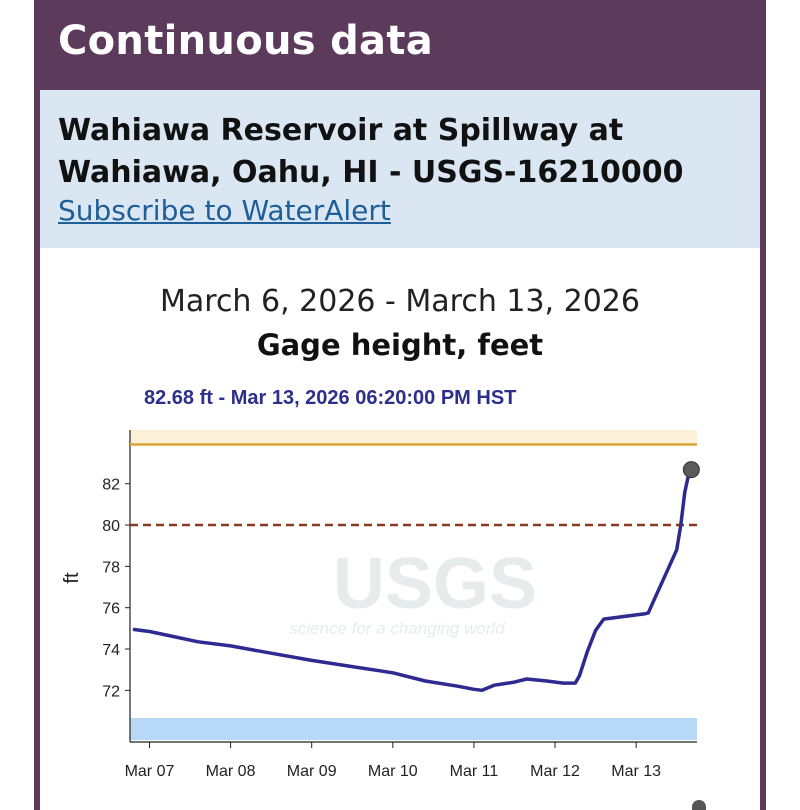  What do you see at coordinates (111, 650) in the screenshot?
I see `y-tick-label: 74` at bounding box center [111, 650].